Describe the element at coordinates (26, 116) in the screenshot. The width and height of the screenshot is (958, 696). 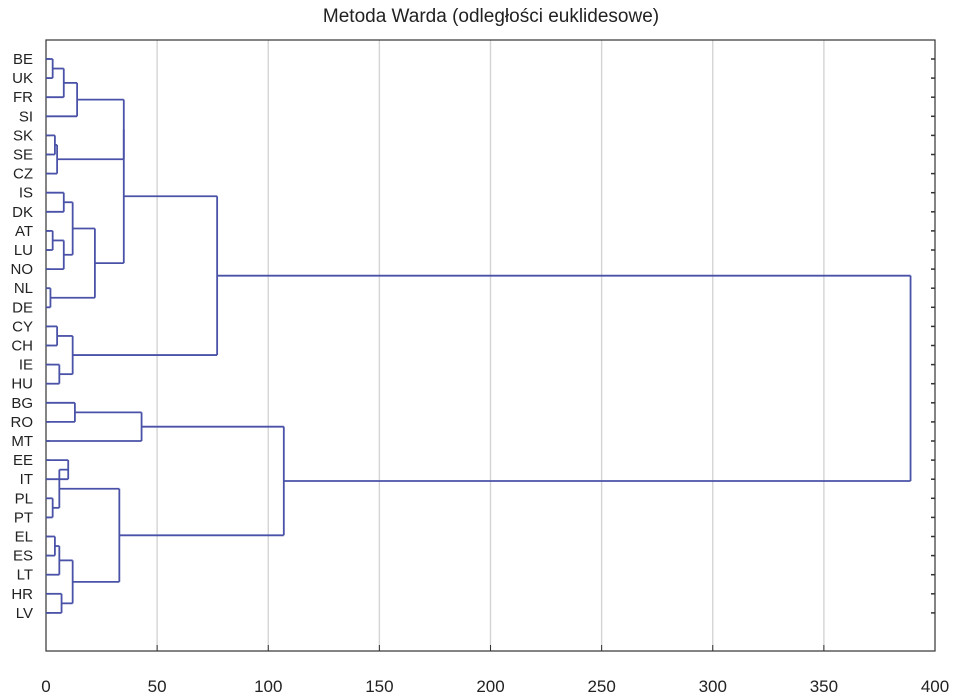
I see `leaf-label: SI` at that location.